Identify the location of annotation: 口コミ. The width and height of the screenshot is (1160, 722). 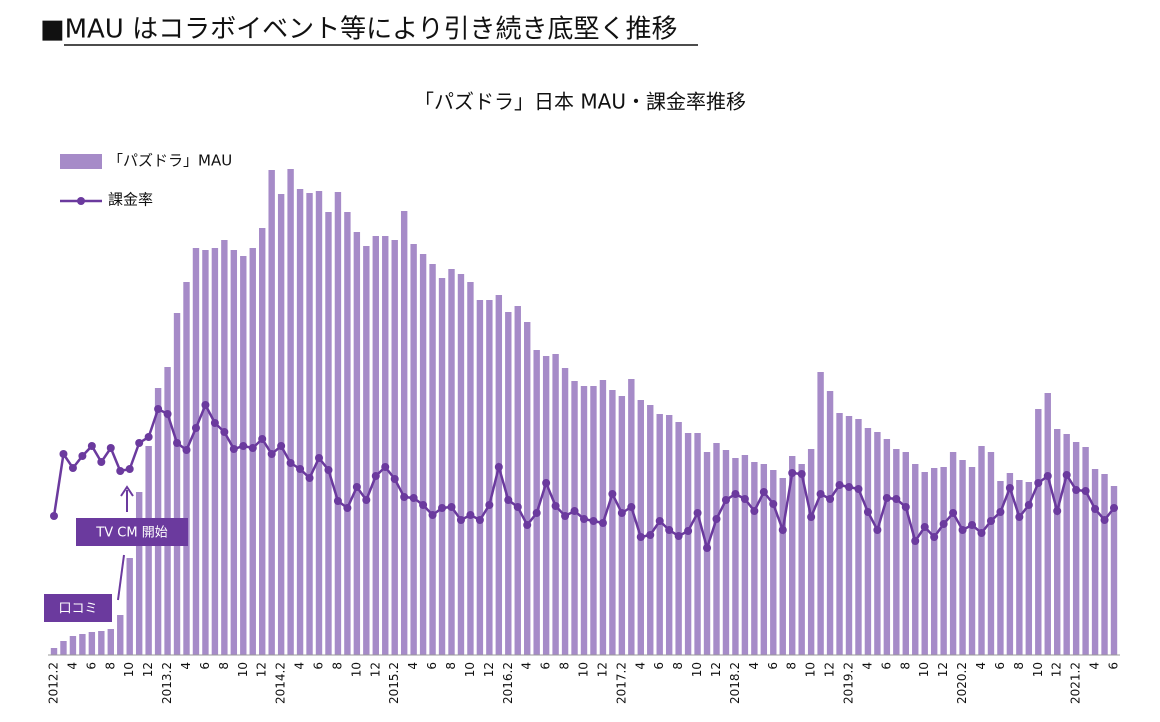
(77, 609).